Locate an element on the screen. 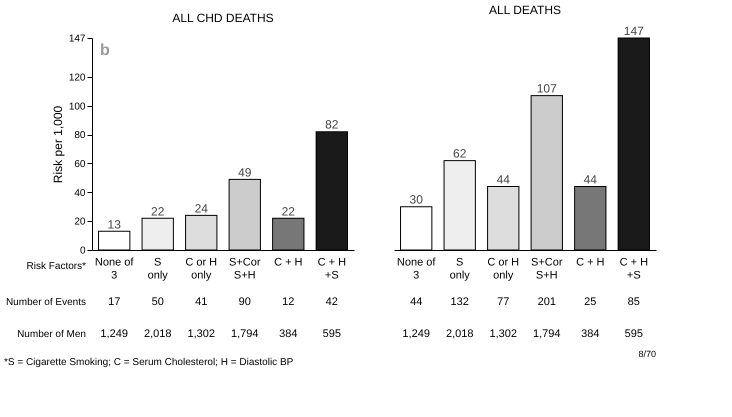 The height and width of the screenshot is (417, 732). text: Risk Factors* is located at coordinates (56, 266).